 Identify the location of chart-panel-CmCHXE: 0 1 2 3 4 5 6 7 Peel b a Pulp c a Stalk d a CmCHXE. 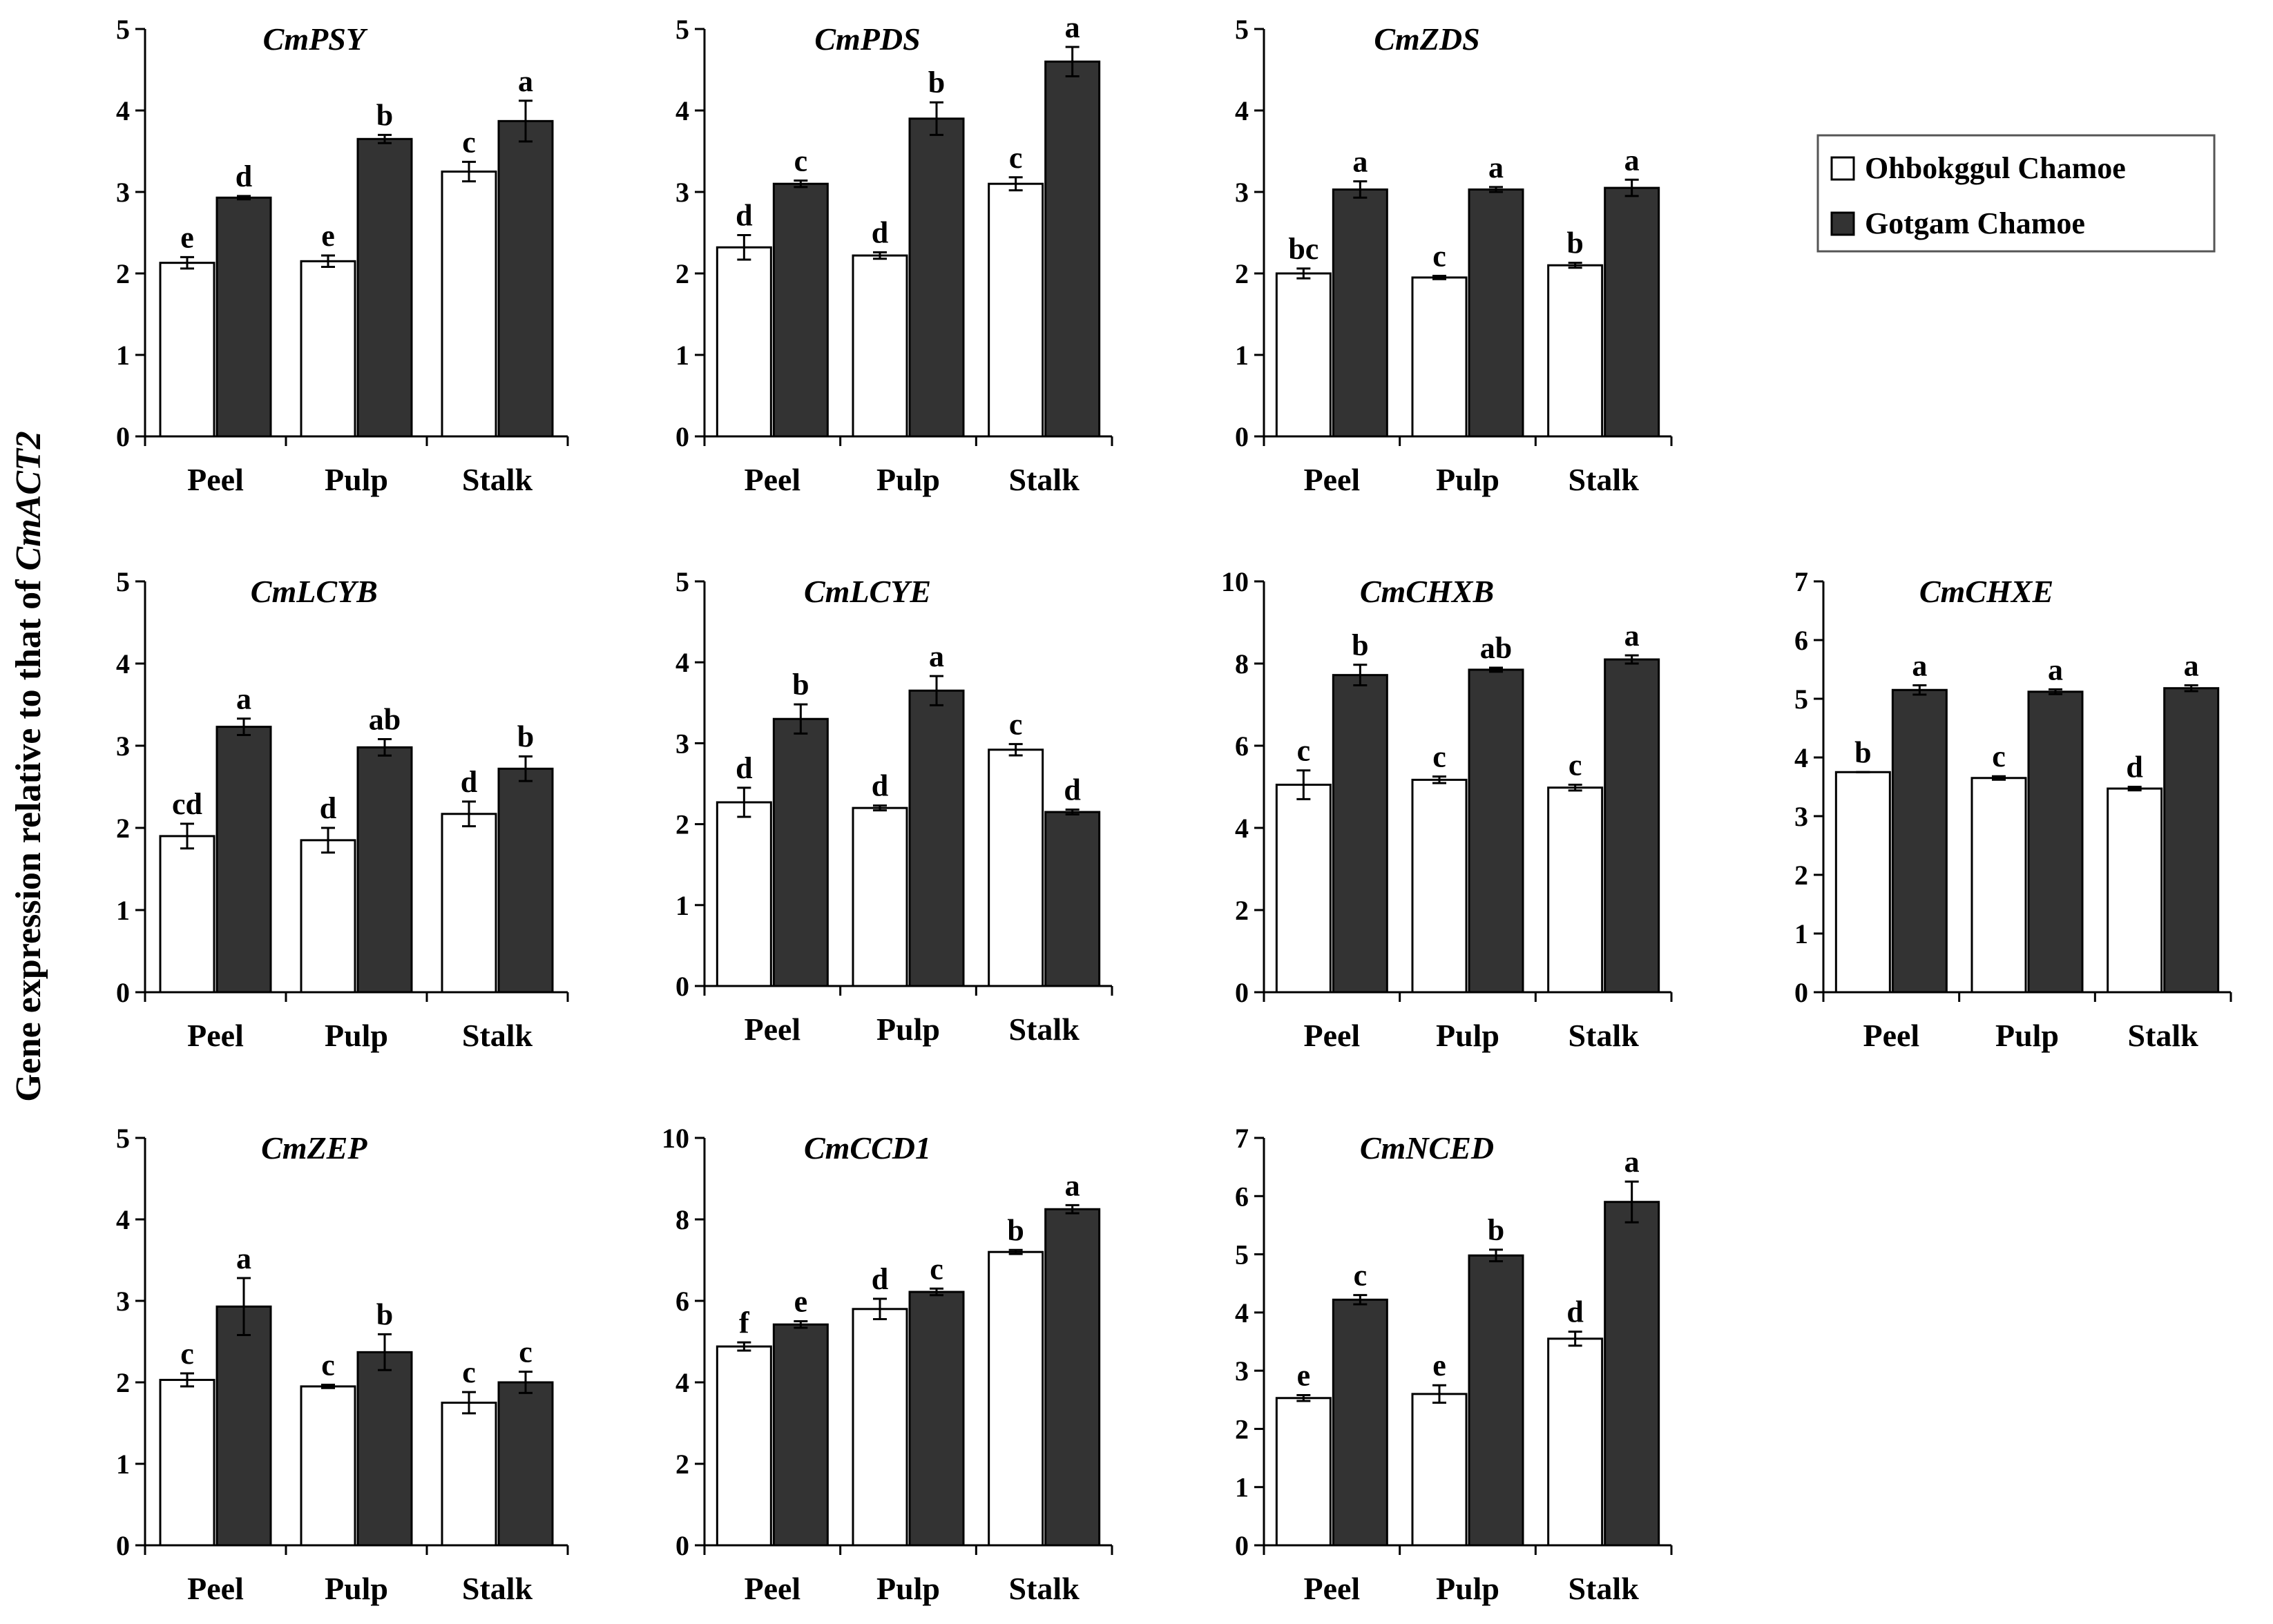
(2013, 809).